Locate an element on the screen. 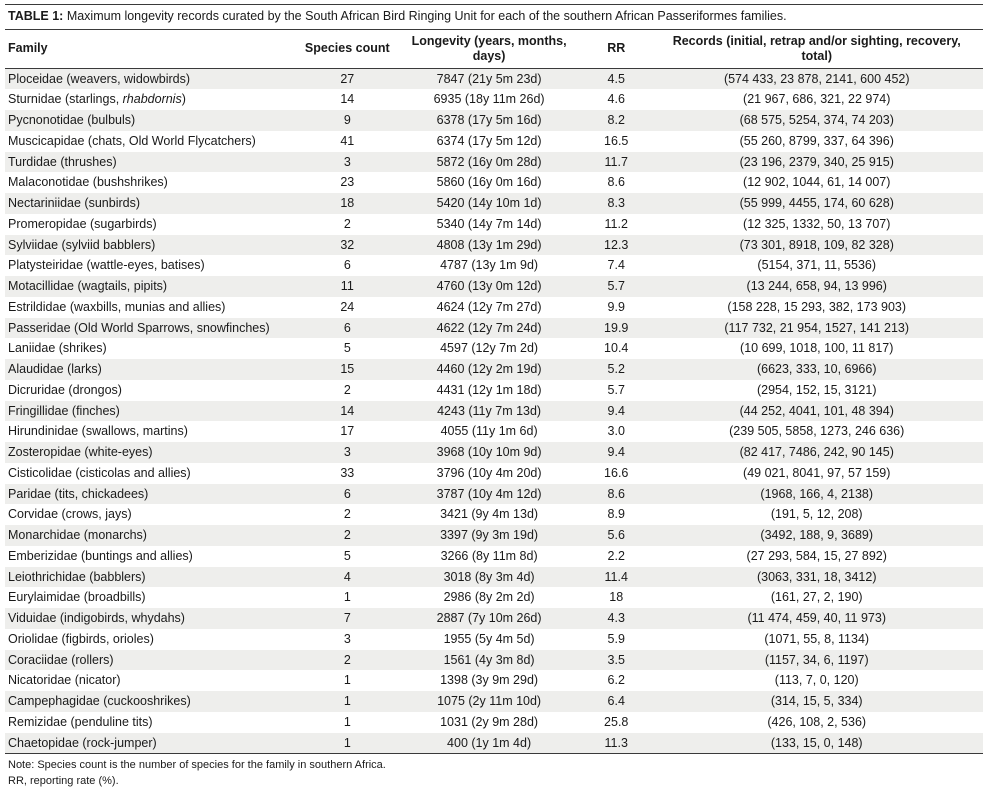 This screenshot has width=988, height=795. cell-family: Zosteropidae (white-eyes) is located at coordinates (80, 452).